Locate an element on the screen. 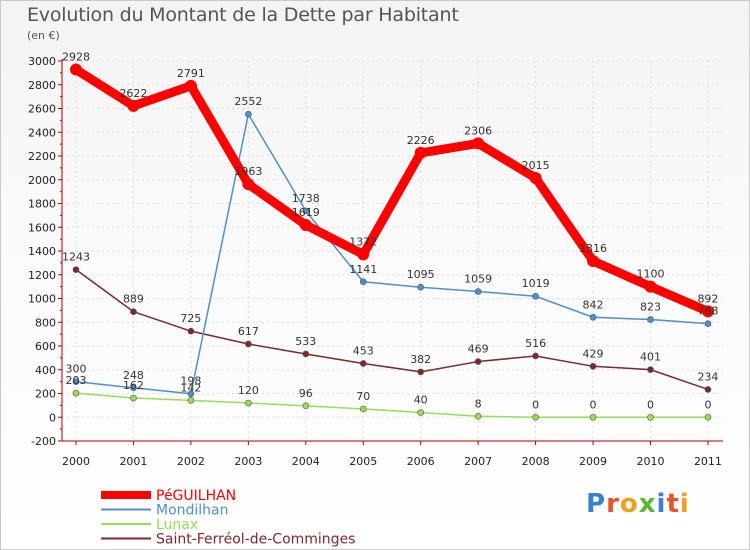  y-tick-label: 2400 is located at coordinates (42, 132).